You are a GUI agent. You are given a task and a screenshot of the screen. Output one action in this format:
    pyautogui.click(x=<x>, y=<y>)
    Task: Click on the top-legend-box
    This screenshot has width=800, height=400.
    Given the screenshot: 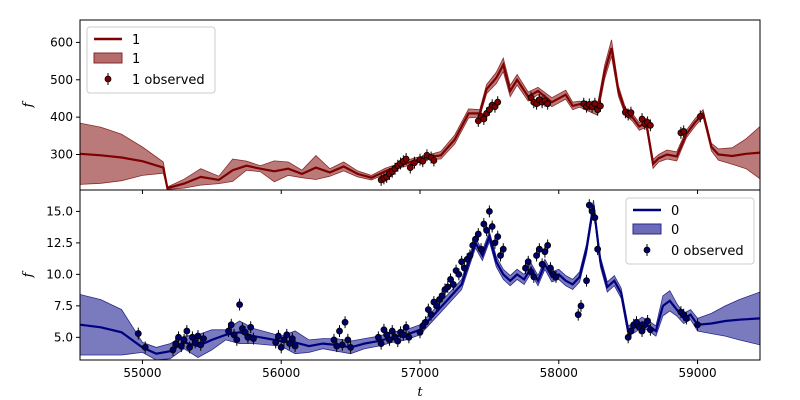 What is the action you would take?
    pyautogui.click(x=151, y=60)
    